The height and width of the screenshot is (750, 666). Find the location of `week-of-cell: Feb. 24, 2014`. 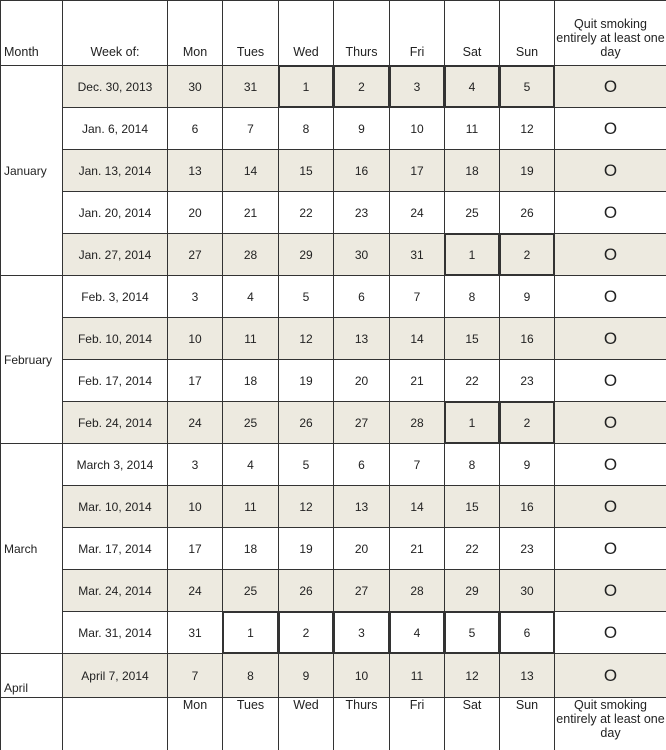

week-of-cell: Feb. 24, 2014 is located at coordinates (115, 422).